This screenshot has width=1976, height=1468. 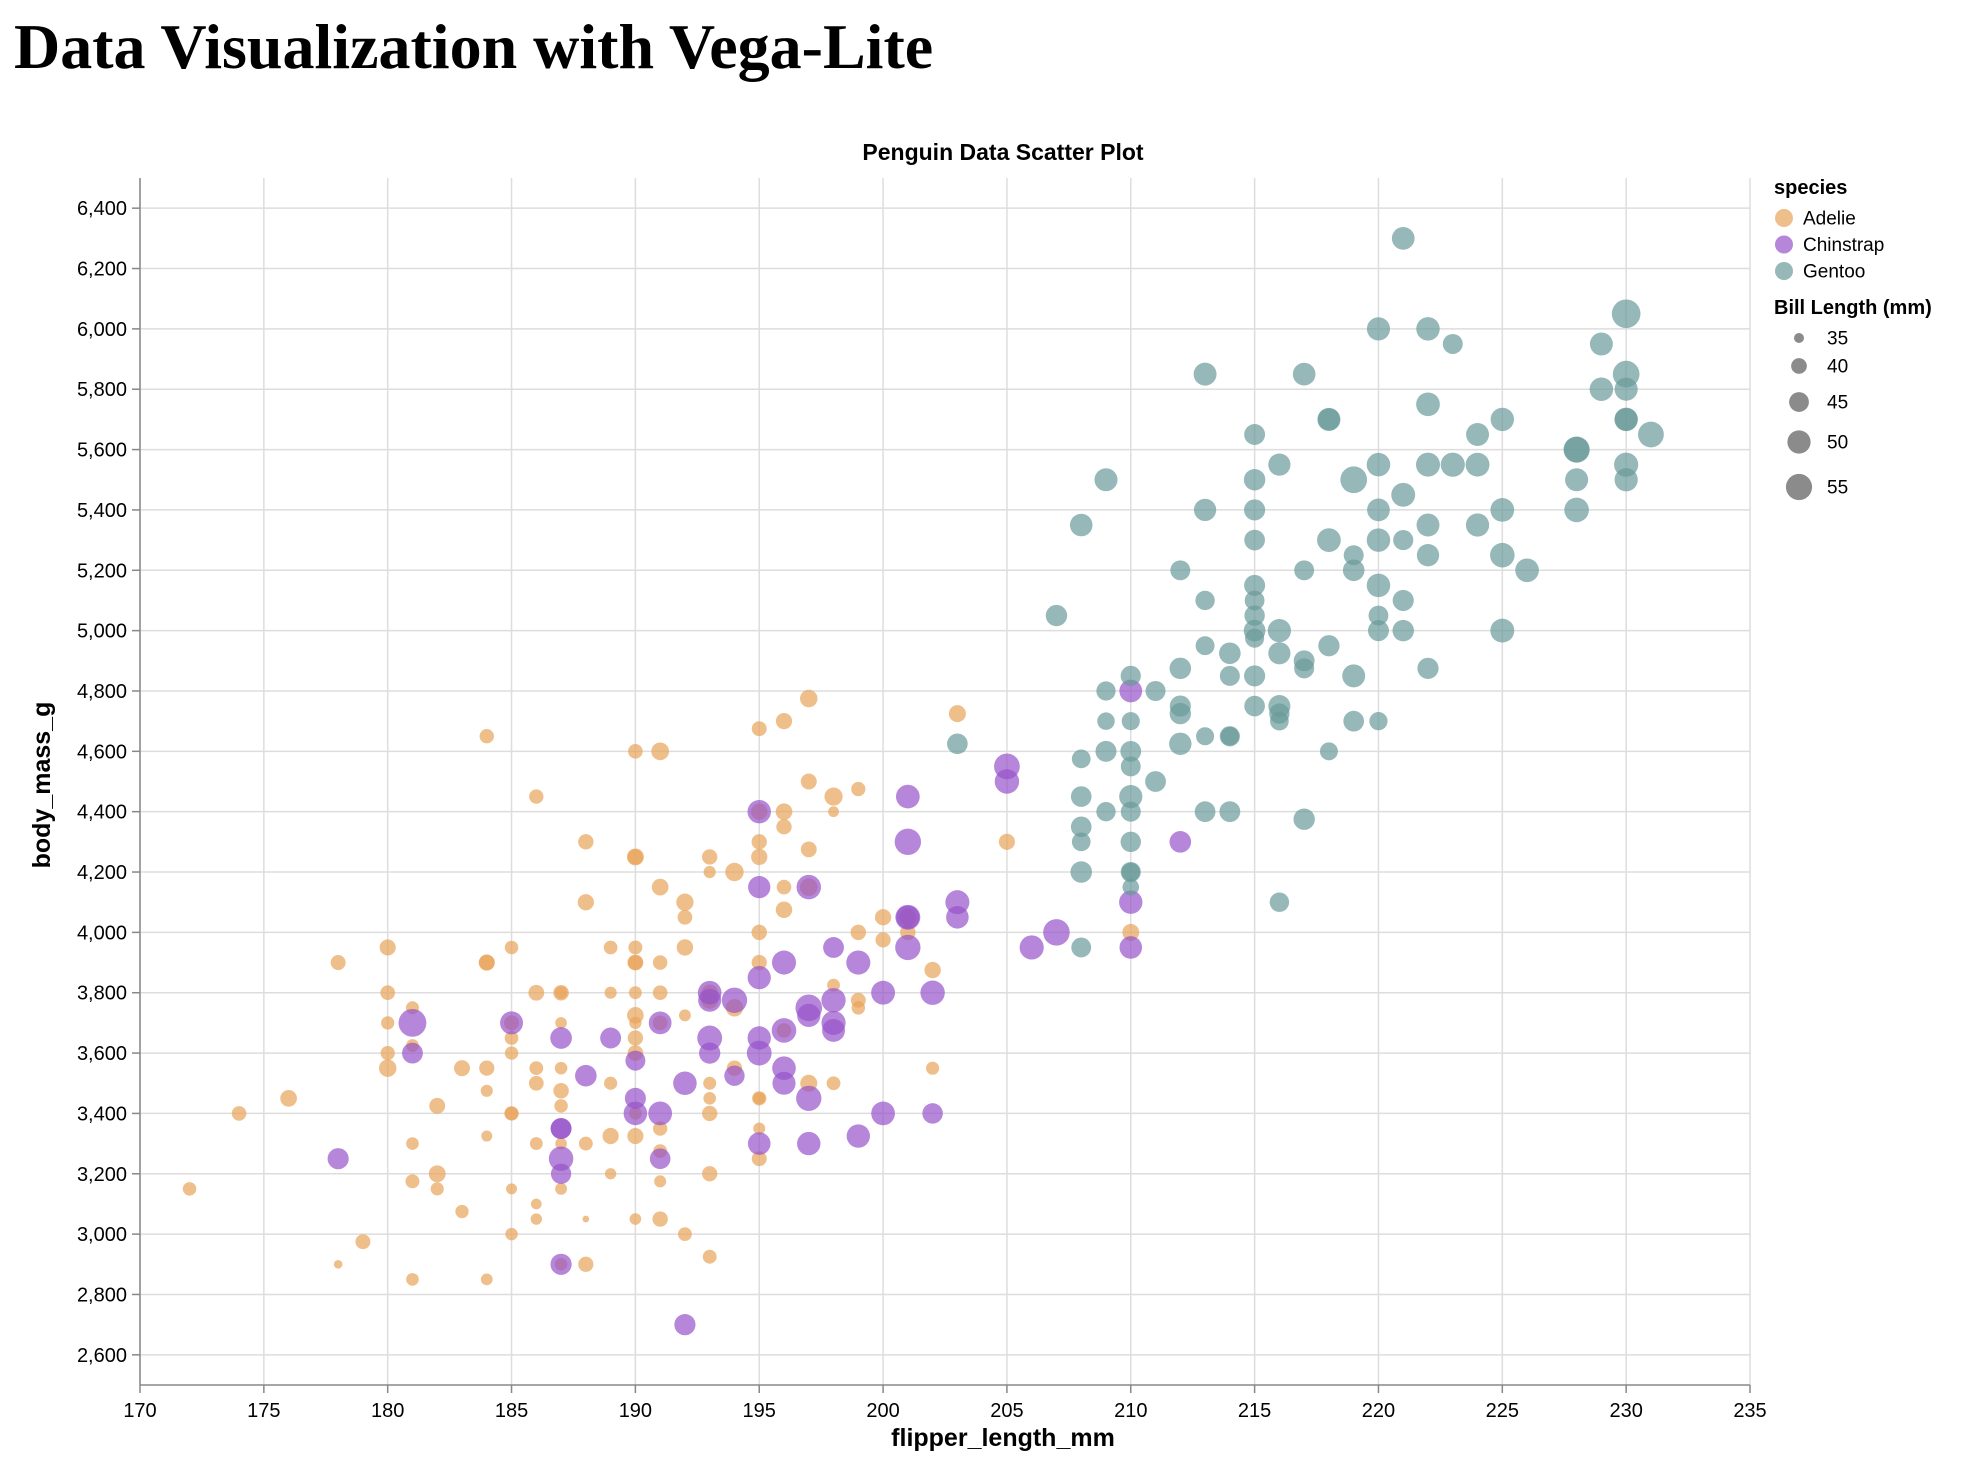 I want to click on chart-title: Penguin Data Scatter Plot, so click(x=1003, y=152).